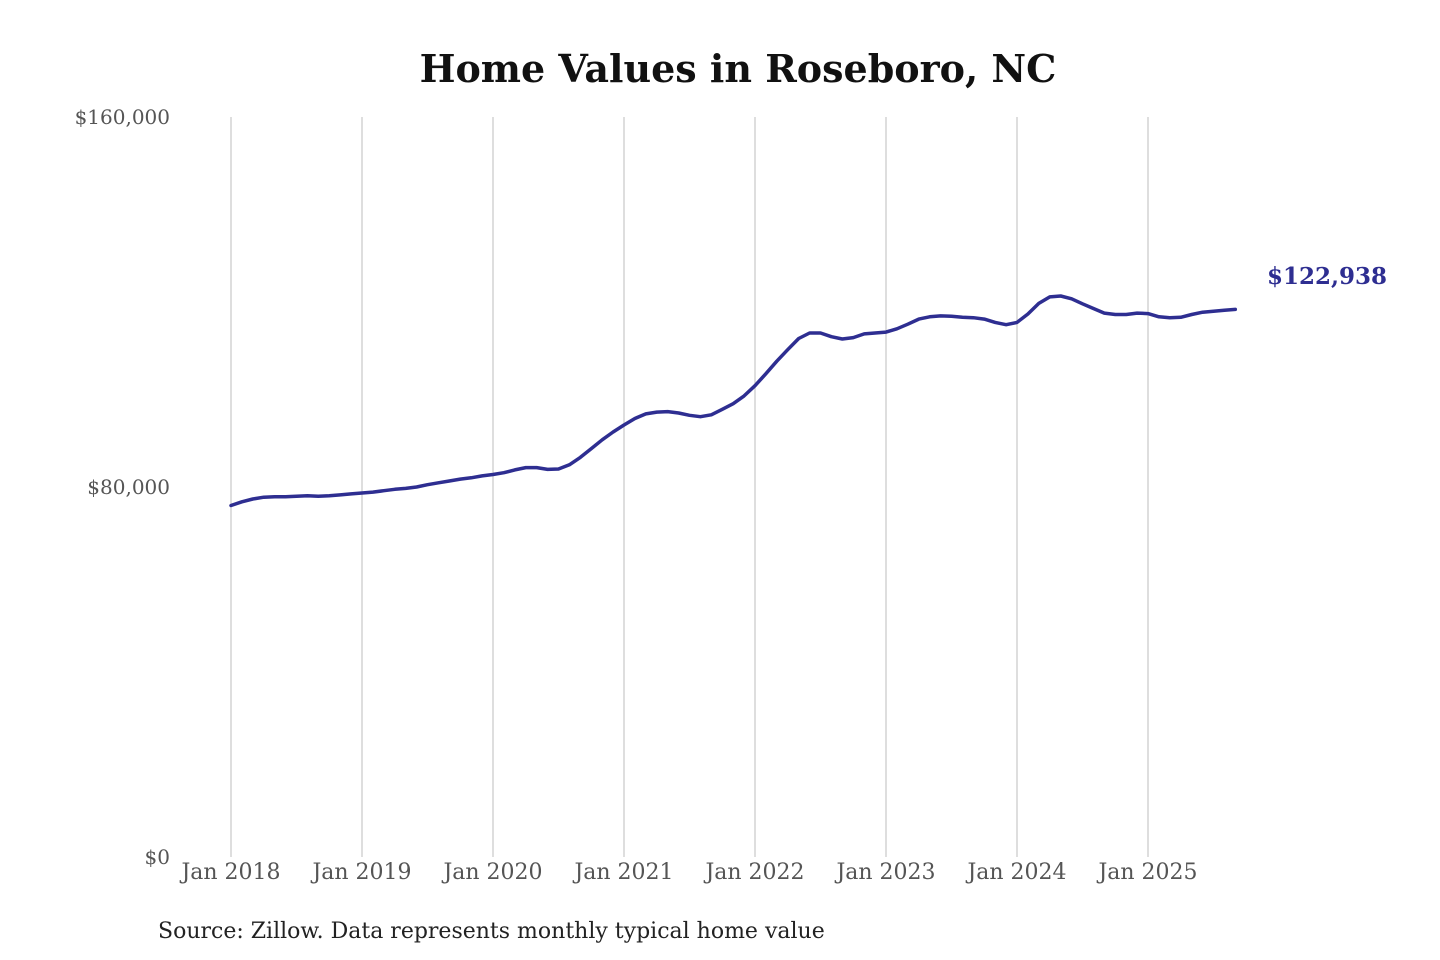 The width and height of the screenshot is (1440, 960). Describe the element at coordinates (1146, 872) in the screenshot. I see `x-tick-label: Jan 2025` at that location.